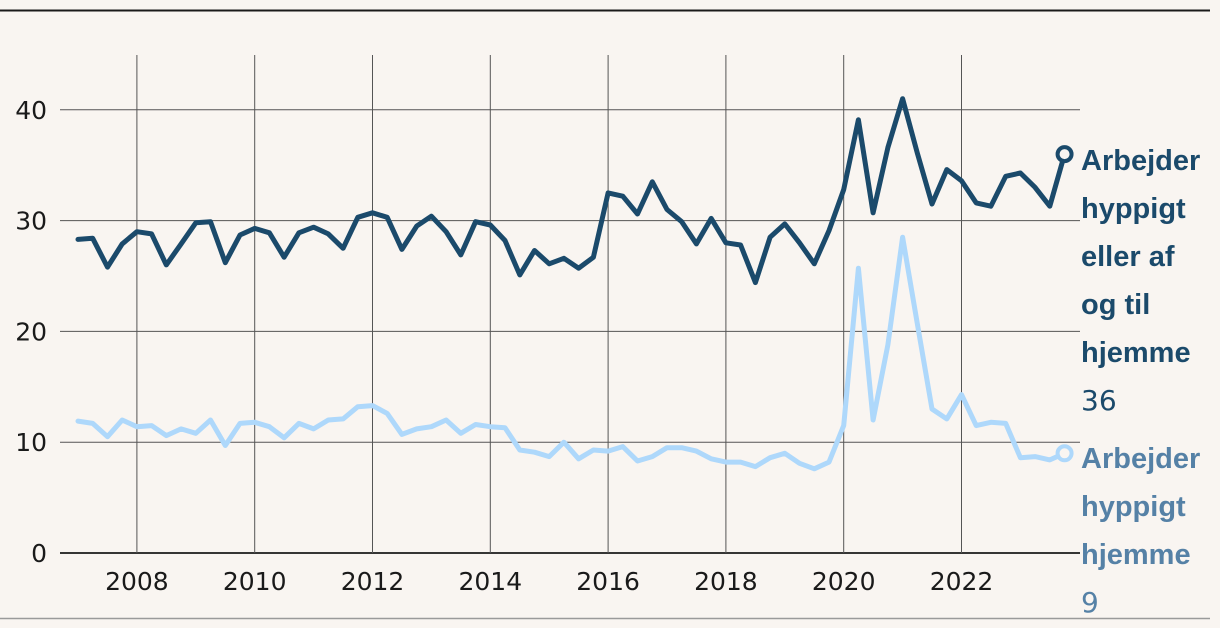 The height and width of the screenshot is (628, 1220). Describe the element at coordinates (1099, 400) in the screenshot. I see `series-end-value: 36` at that location.